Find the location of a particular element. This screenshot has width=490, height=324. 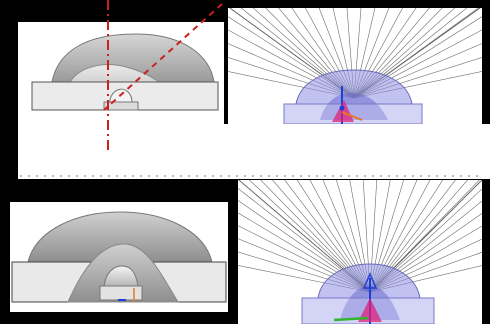

lens-dome is located at coordinates (120, 237).